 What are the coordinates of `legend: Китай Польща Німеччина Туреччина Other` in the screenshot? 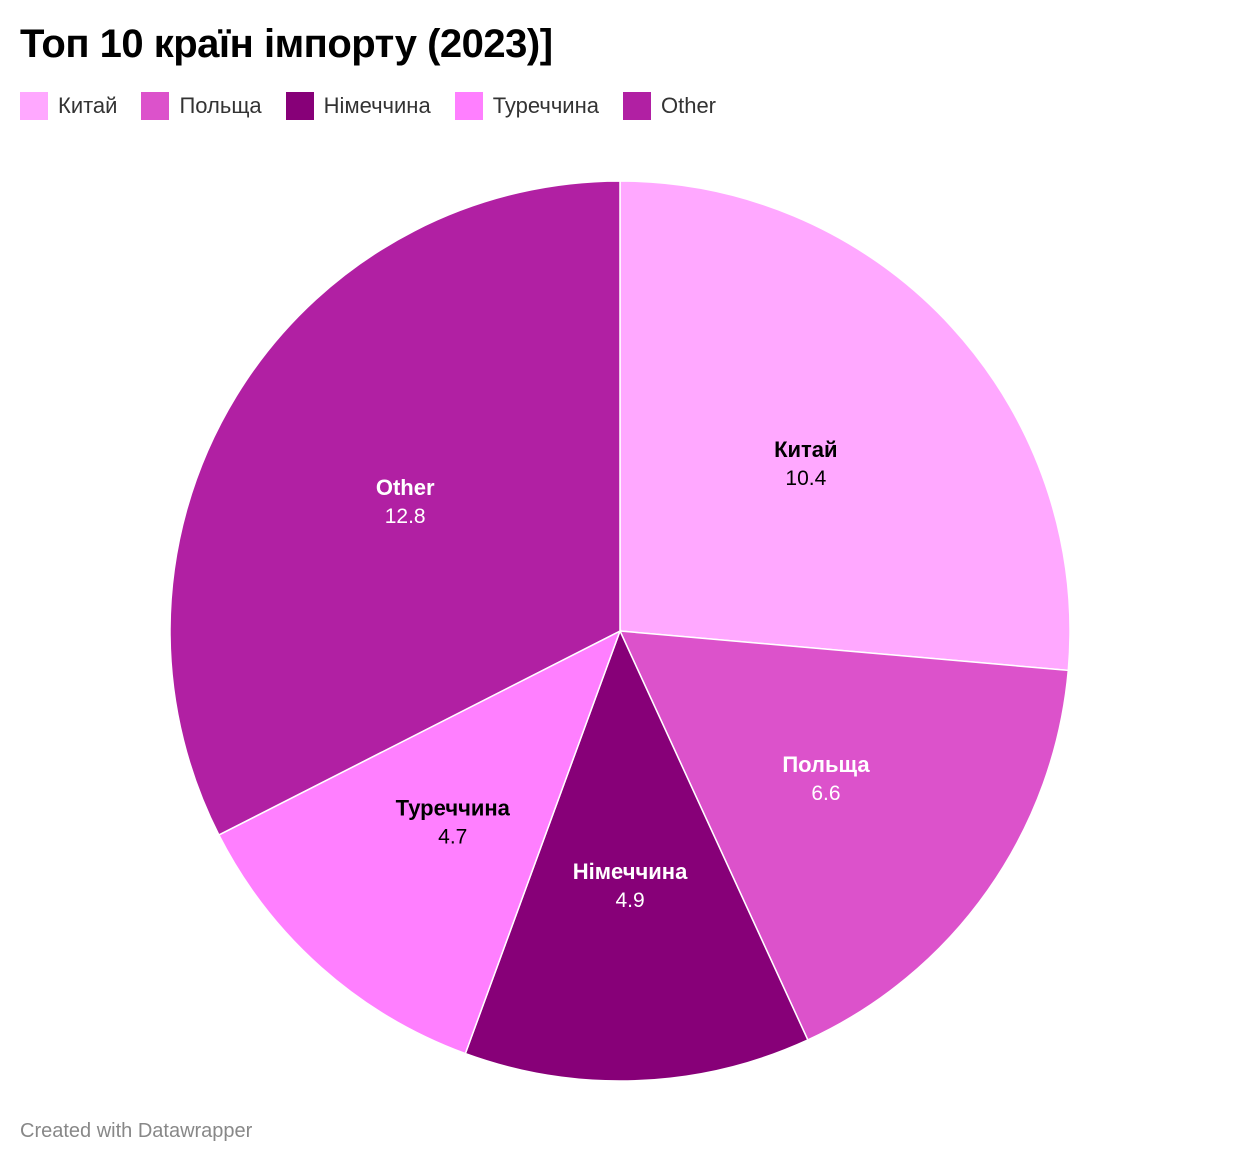 It's located at (368, 106).